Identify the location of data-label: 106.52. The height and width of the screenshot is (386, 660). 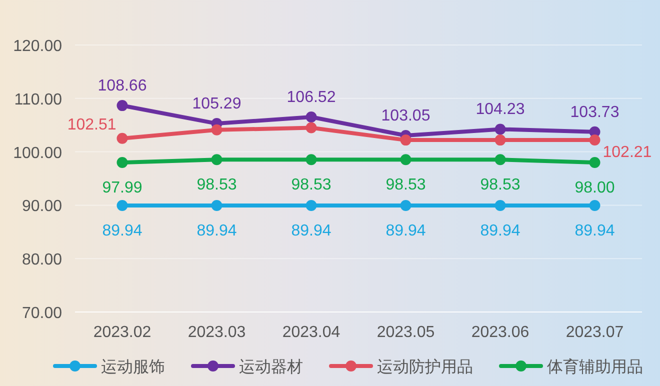
(311, 97).